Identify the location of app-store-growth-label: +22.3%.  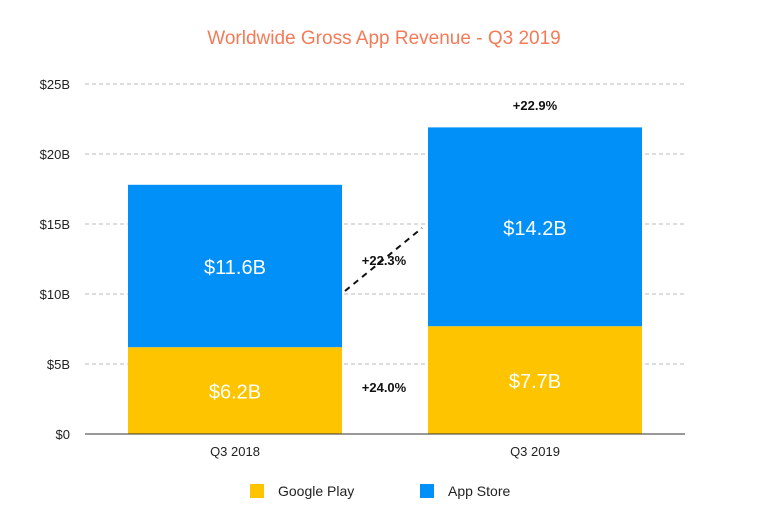
(384, 260).